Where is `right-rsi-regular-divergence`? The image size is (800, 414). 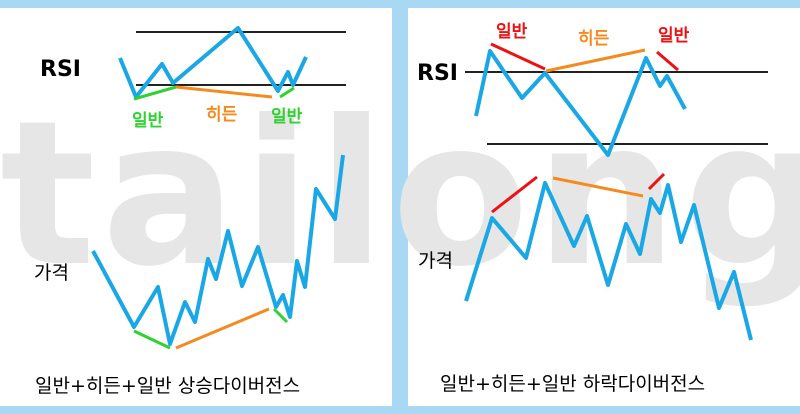
right-rsi-regular-divergence is located at coordinates (518, 56).